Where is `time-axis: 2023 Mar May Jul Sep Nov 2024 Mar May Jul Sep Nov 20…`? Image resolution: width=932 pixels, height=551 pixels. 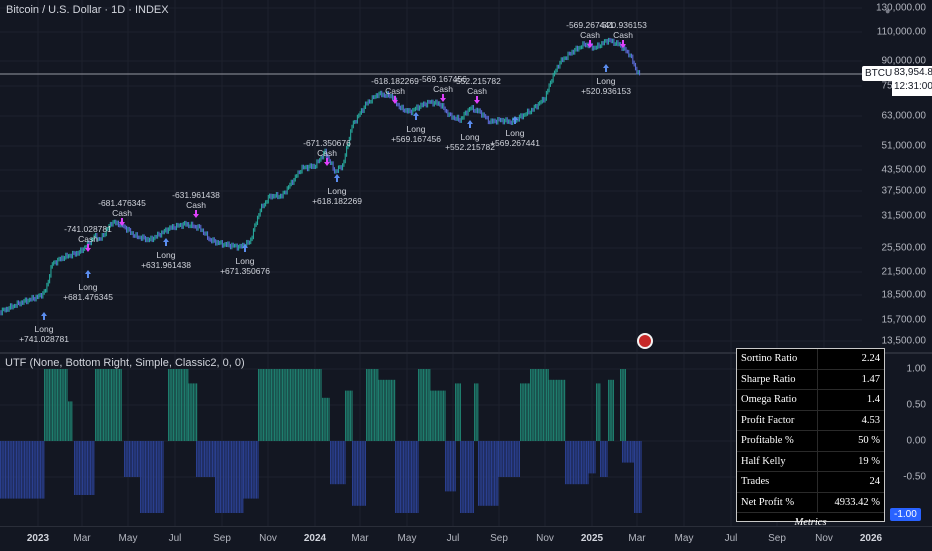
time-axis: 2023 Mar May Jul Sep Nov 2024 Mar May Jul Sep Nov 20… is located at coordinates (466, 538).